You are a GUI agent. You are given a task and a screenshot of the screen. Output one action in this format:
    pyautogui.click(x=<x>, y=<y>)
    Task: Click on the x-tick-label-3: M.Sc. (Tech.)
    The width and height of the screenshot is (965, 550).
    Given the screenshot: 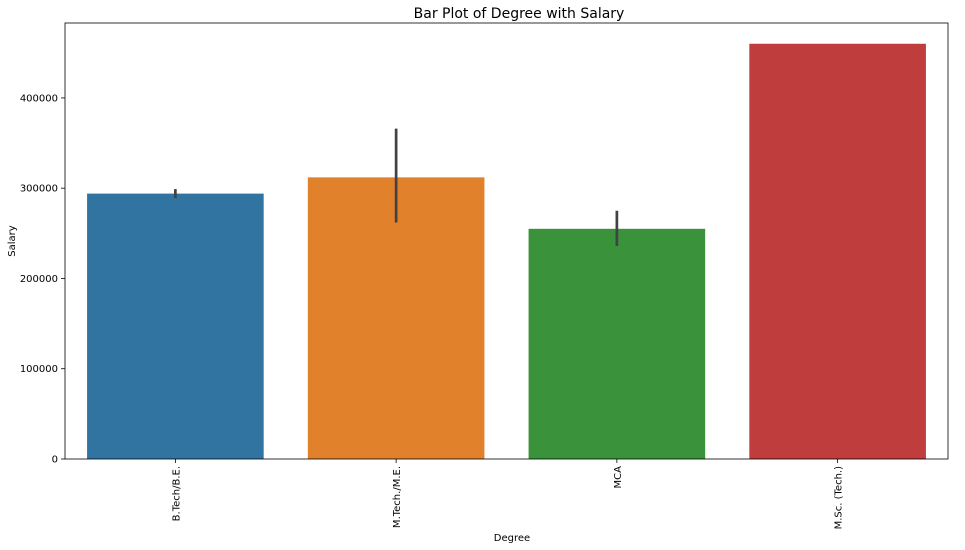 What is the action you would take?
    pyautogui.click(x=839, y=497)
    